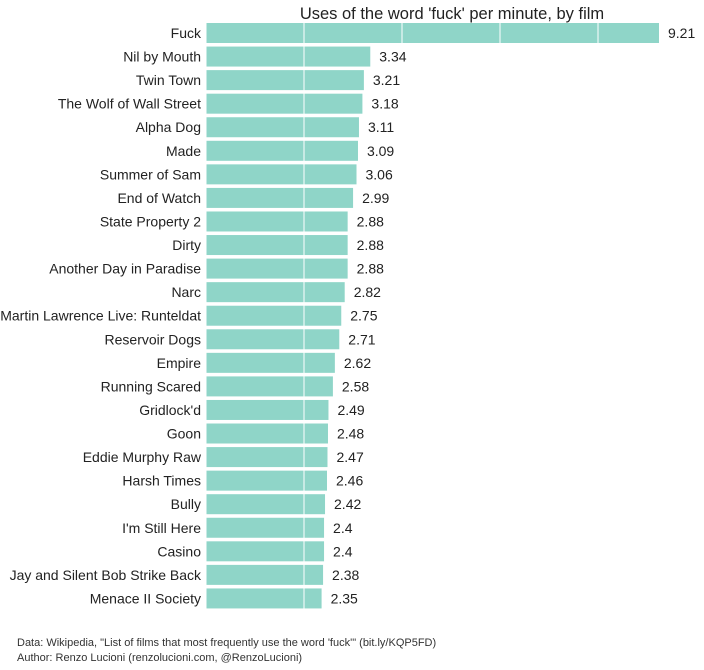 The image size is (704, 670). Describe the element at coordinates (367, 292) in the screenshot. I see `value-label: 2.82` at that location.